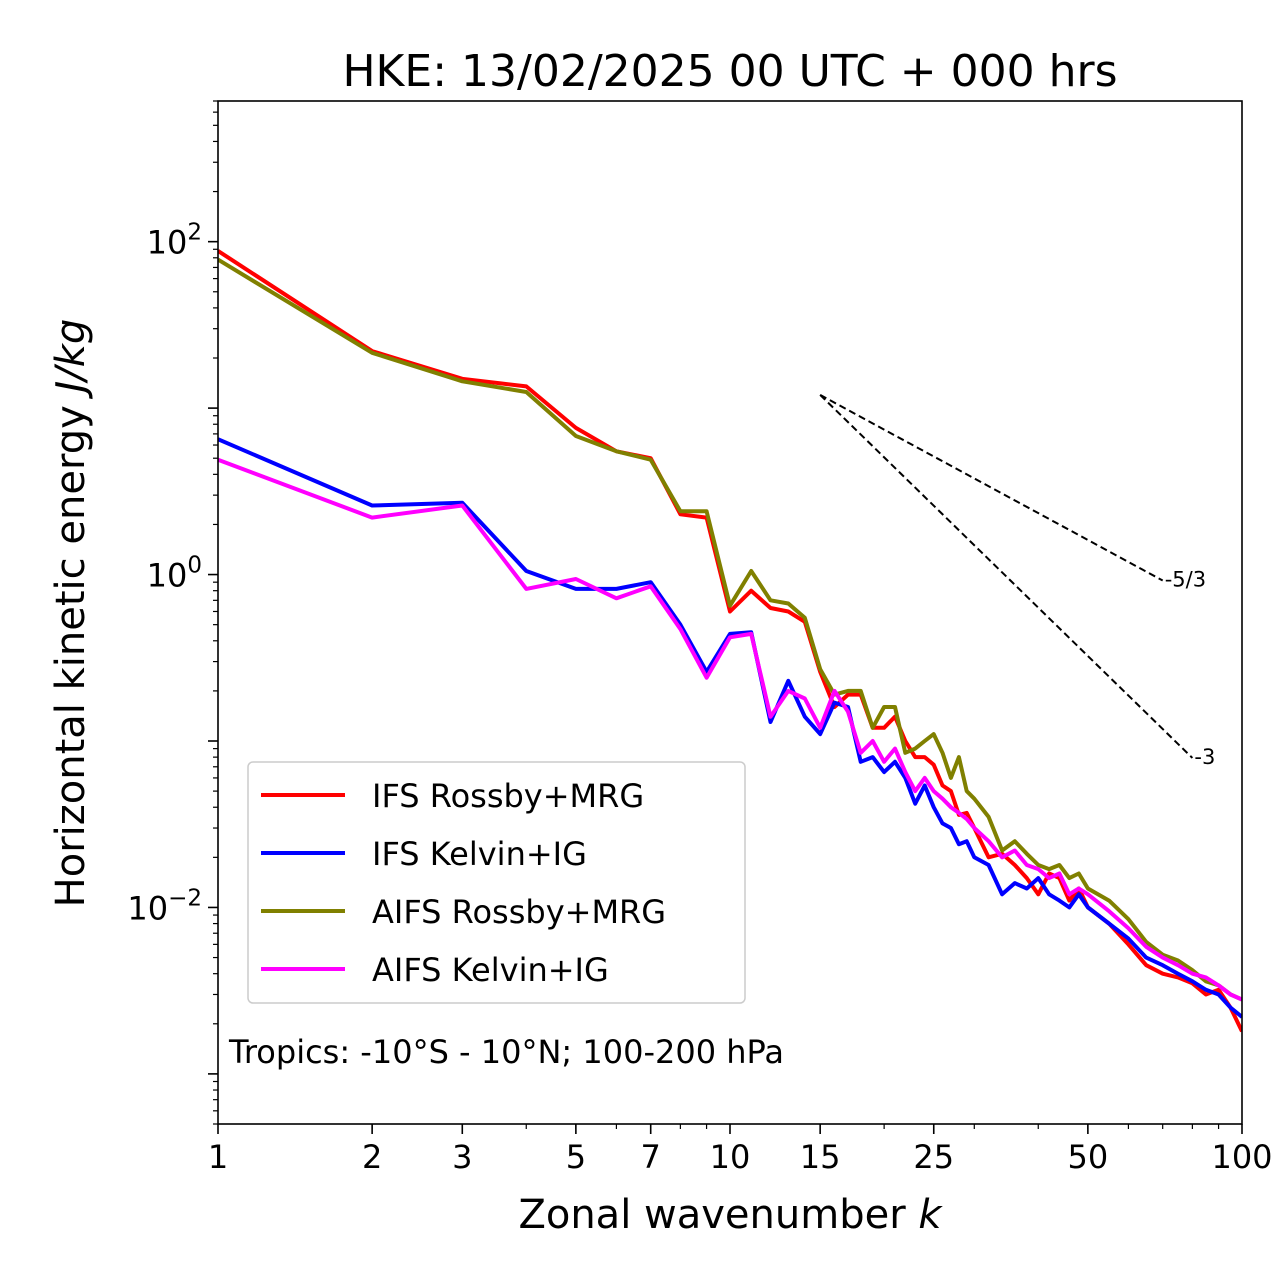 This screenshot has height=1288, width=1280. Describe the element at coordinates (712, 1215) in the screenshot. I see `x-axis-label-text: Zonal wavenumber` at that location.